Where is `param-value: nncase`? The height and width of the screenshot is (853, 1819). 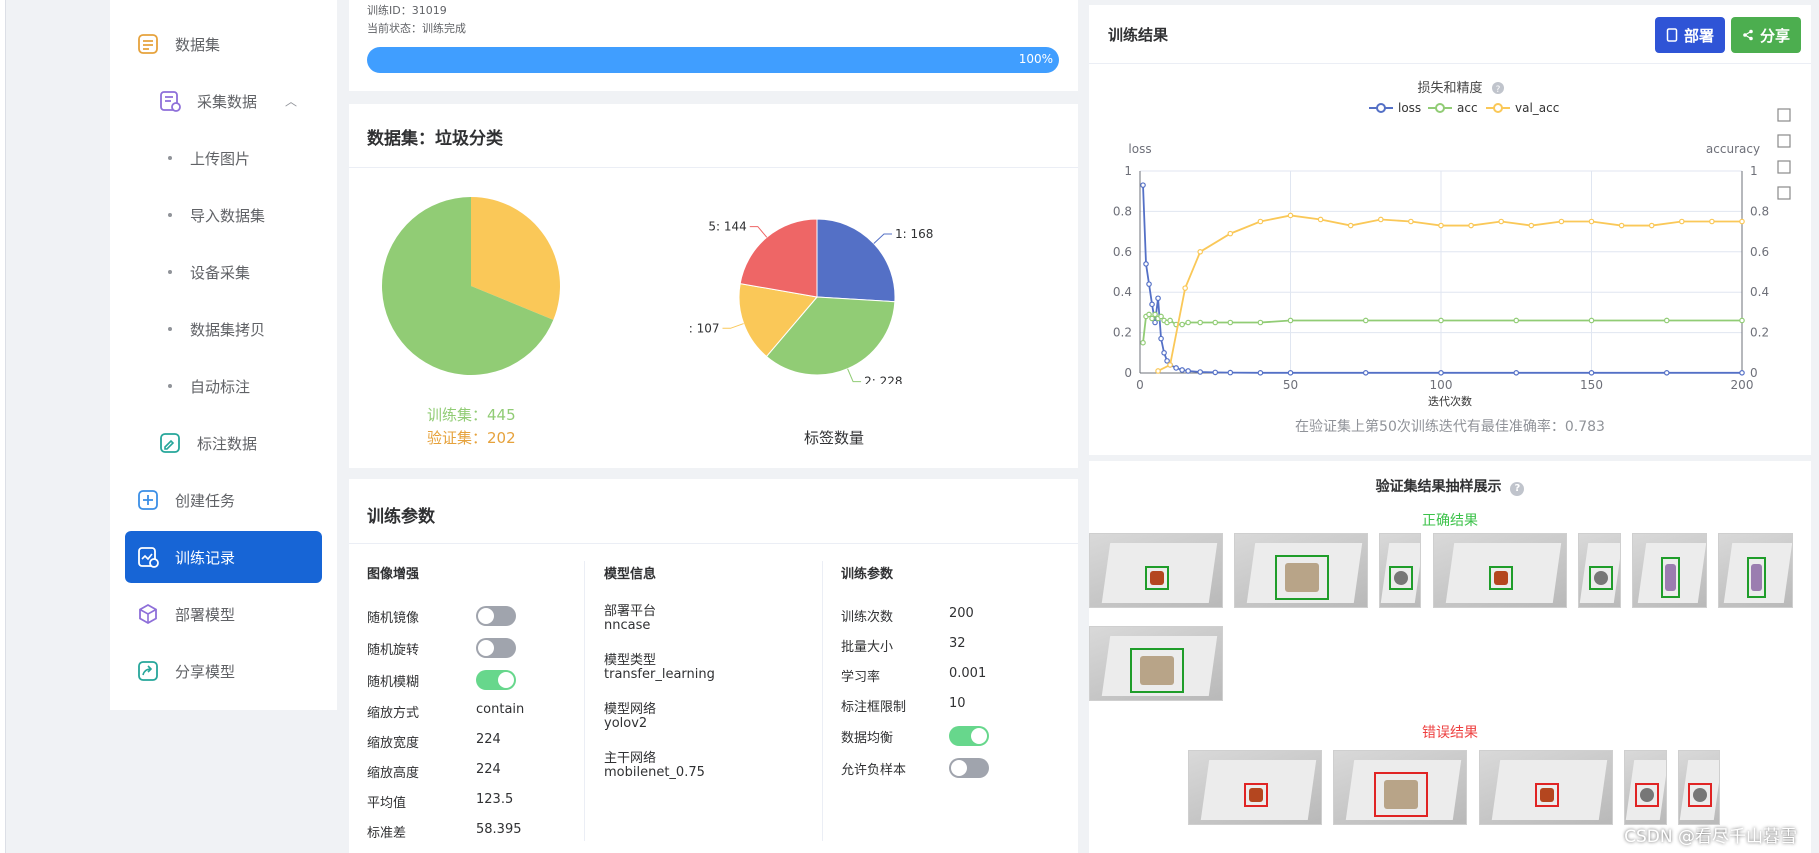 param-value: nncase is located at coordinates (627, 625).